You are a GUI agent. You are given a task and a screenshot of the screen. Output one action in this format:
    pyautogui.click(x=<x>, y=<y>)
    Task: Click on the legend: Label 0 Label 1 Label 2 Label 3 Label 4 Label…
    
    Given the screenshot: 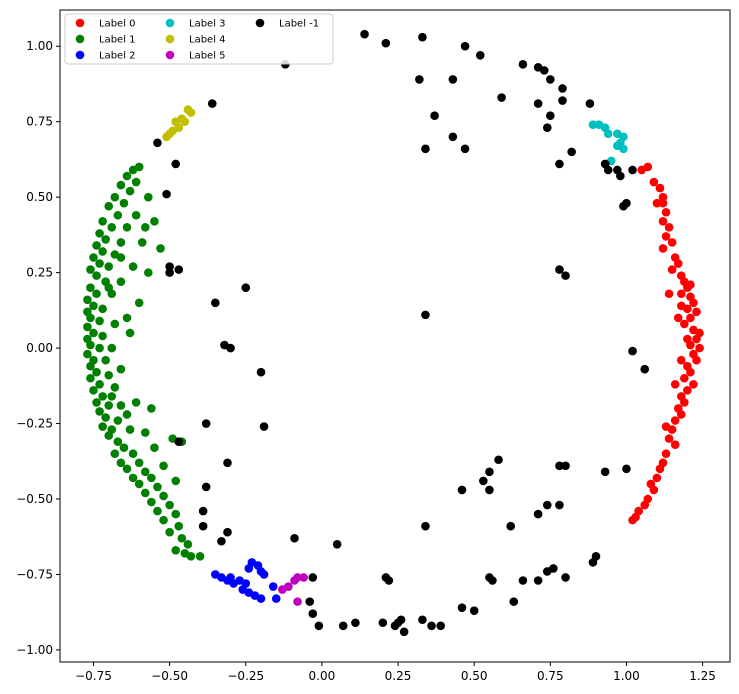 What is the action you would take?
    pyautogui.click(x=199, y=39)
    